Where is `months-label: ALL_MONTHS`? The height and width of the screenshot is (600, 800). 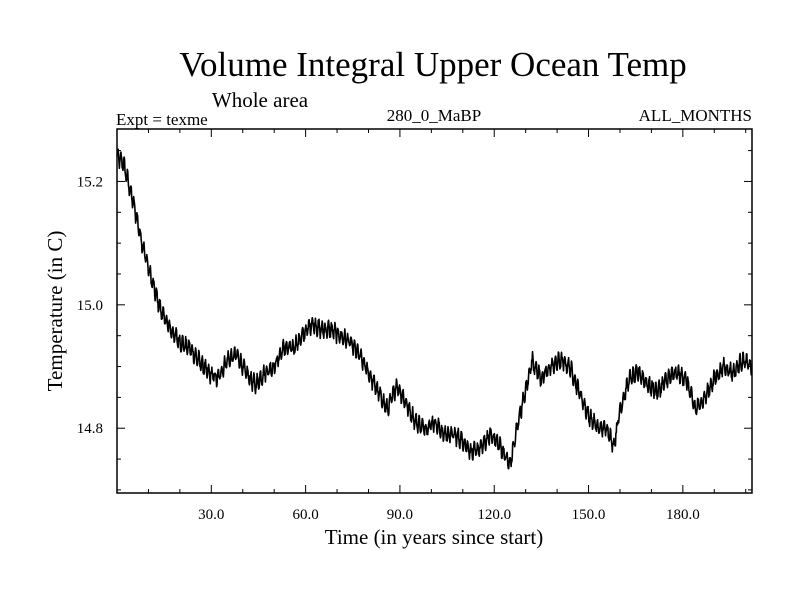 months-label: ALL_MONTHS is located at coordinates (695, 115).